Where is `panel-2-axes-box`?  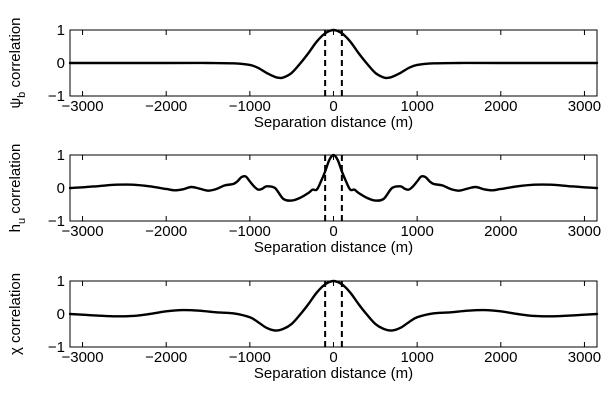 panel-2-axes-box is located at coordinates (333, 188).